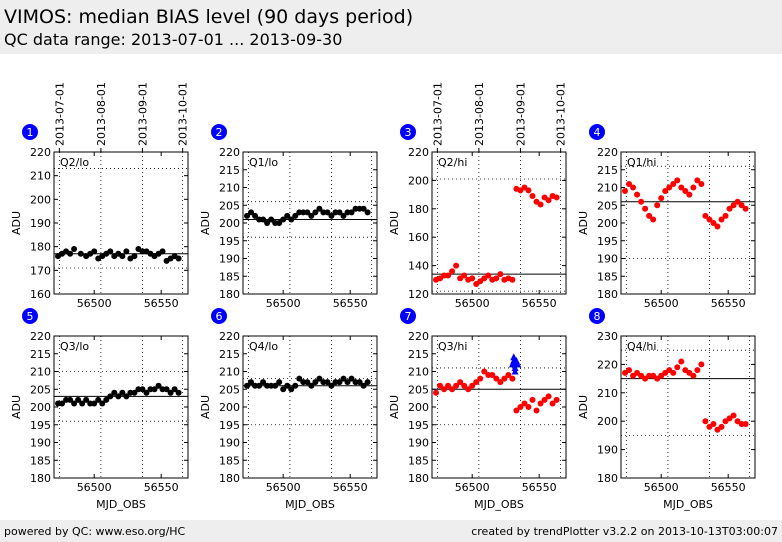 This screenshot has width=782, height=542. I want to click on panel-label: Q2/lo, so click(74, 162).